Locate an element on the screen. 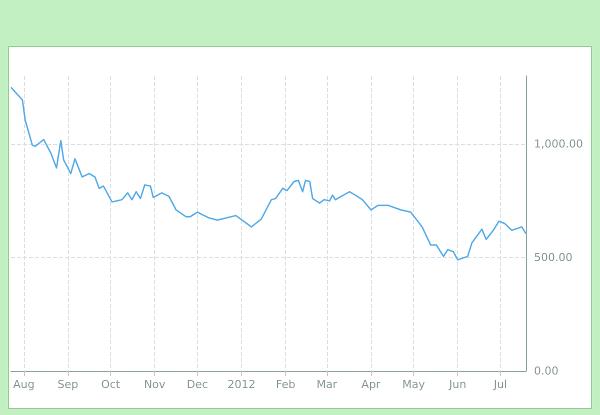 The image size is (600, 415). x-tick-label: Aug is located at coordinates (24, 384).